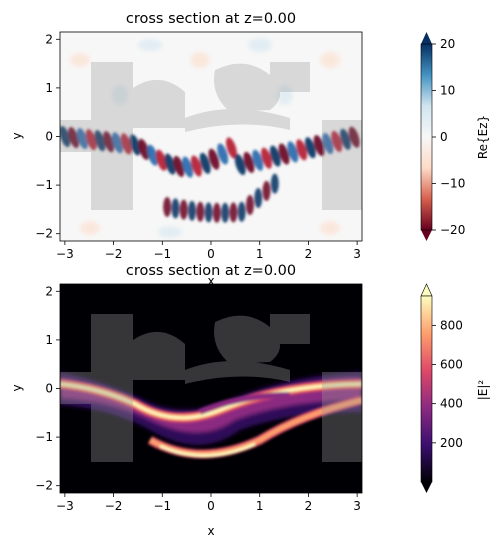  Describe the element at coordinates (451, 365) in the screenshot. I see `colorbar-tick-label: 600` at that location.